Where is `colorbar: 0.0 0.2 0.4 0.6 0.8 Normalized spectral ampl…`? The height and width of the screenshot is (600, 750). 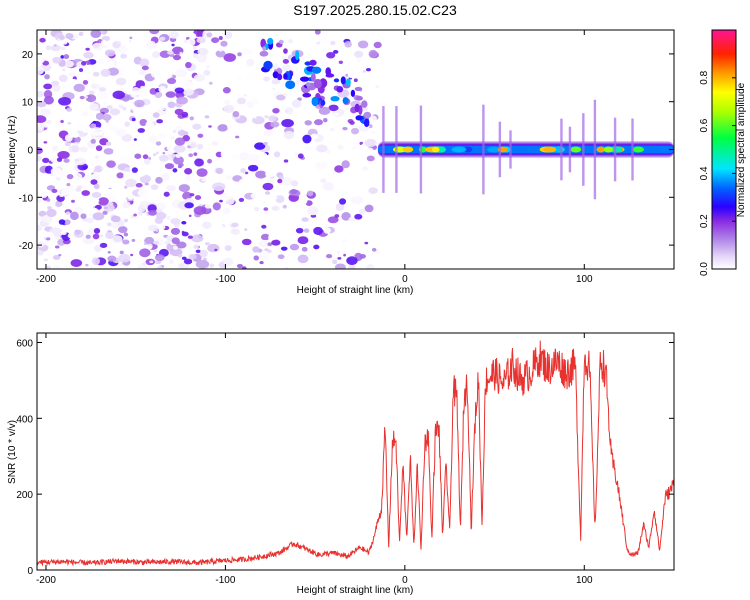
colorbar: 0.0 0.2 0.4 0.6 0.8 Normalized spectral ampl… is located at coordinates (723, 152).